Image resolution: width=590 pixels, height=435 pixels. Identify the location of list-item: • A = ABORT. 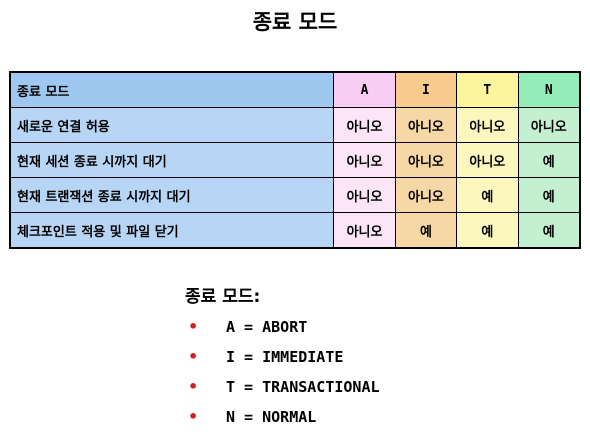
(284, 327).